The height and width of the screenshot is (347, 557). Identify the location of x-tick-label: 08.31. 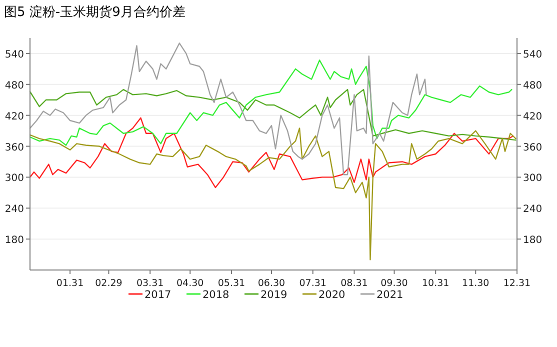
(354, 283).